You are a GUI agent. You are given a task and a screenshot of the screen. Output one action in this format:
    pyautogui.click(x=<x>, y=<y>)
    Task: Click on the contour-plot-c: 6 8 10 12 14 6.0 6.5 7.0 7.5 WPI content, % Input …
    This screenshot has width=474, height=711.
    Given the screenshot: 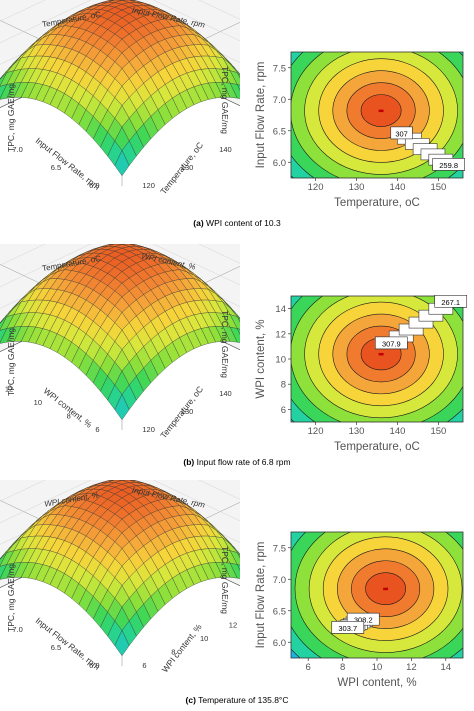 What is the action you would take?
    pyautogui.click(x=359, y=610)
    